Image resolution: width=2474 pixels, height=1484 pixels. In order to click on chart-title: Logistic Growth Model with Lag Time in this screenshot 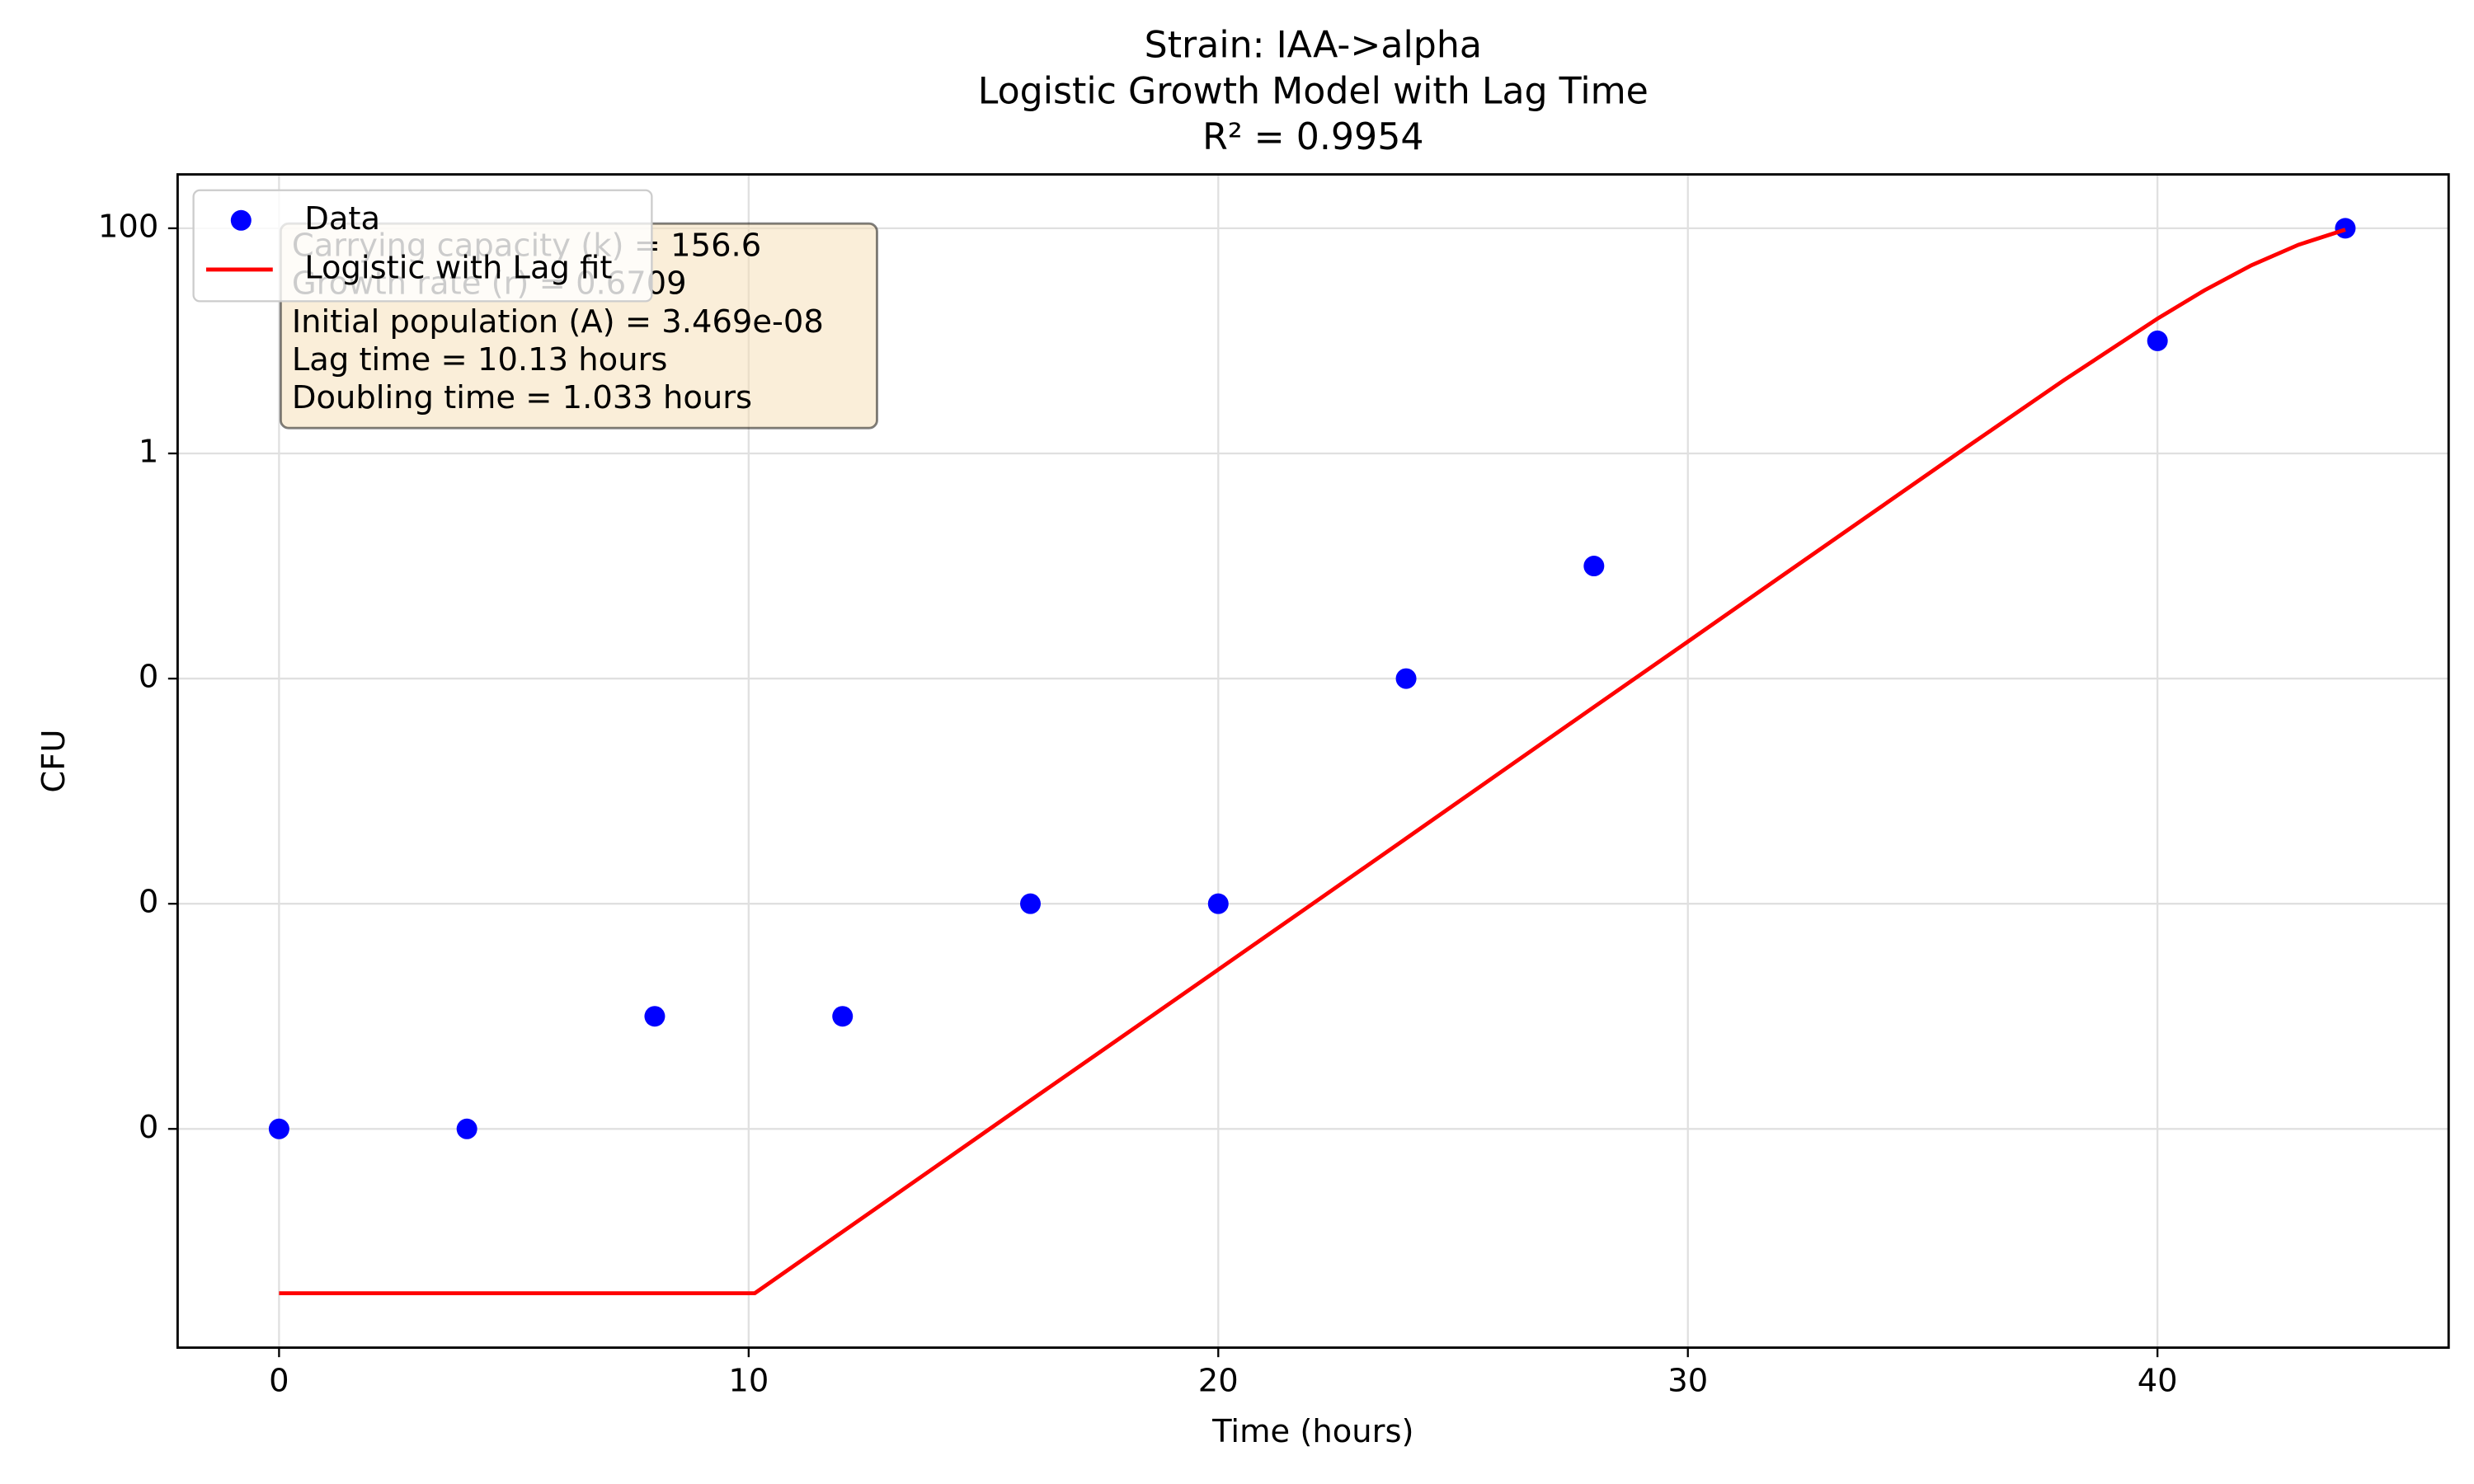, I will do `click(1313, 91)`.